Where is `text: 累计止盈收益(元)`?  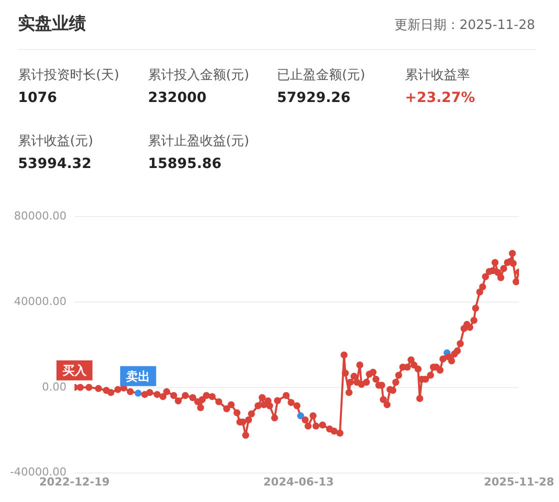 text: 累计止盈收益(元) is located at coordinates (199, 141).